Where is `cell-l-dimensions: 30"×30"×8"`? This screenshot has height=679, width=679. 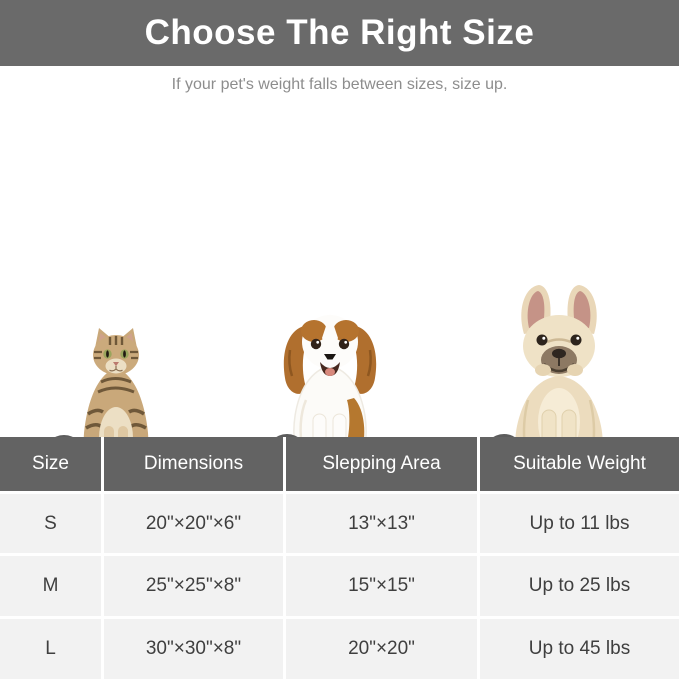
cell-l-dimensions: 30"×30"×8" is located at coordinates (193, 649).